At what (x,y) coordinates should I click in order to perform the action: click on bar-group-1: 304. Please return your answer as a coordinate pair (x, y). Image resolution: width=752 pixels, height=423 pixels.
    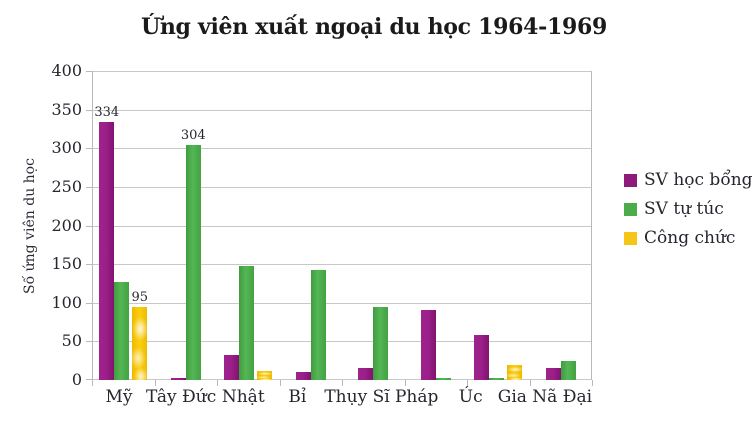
    Looking at the image, I should click on (186, 225).